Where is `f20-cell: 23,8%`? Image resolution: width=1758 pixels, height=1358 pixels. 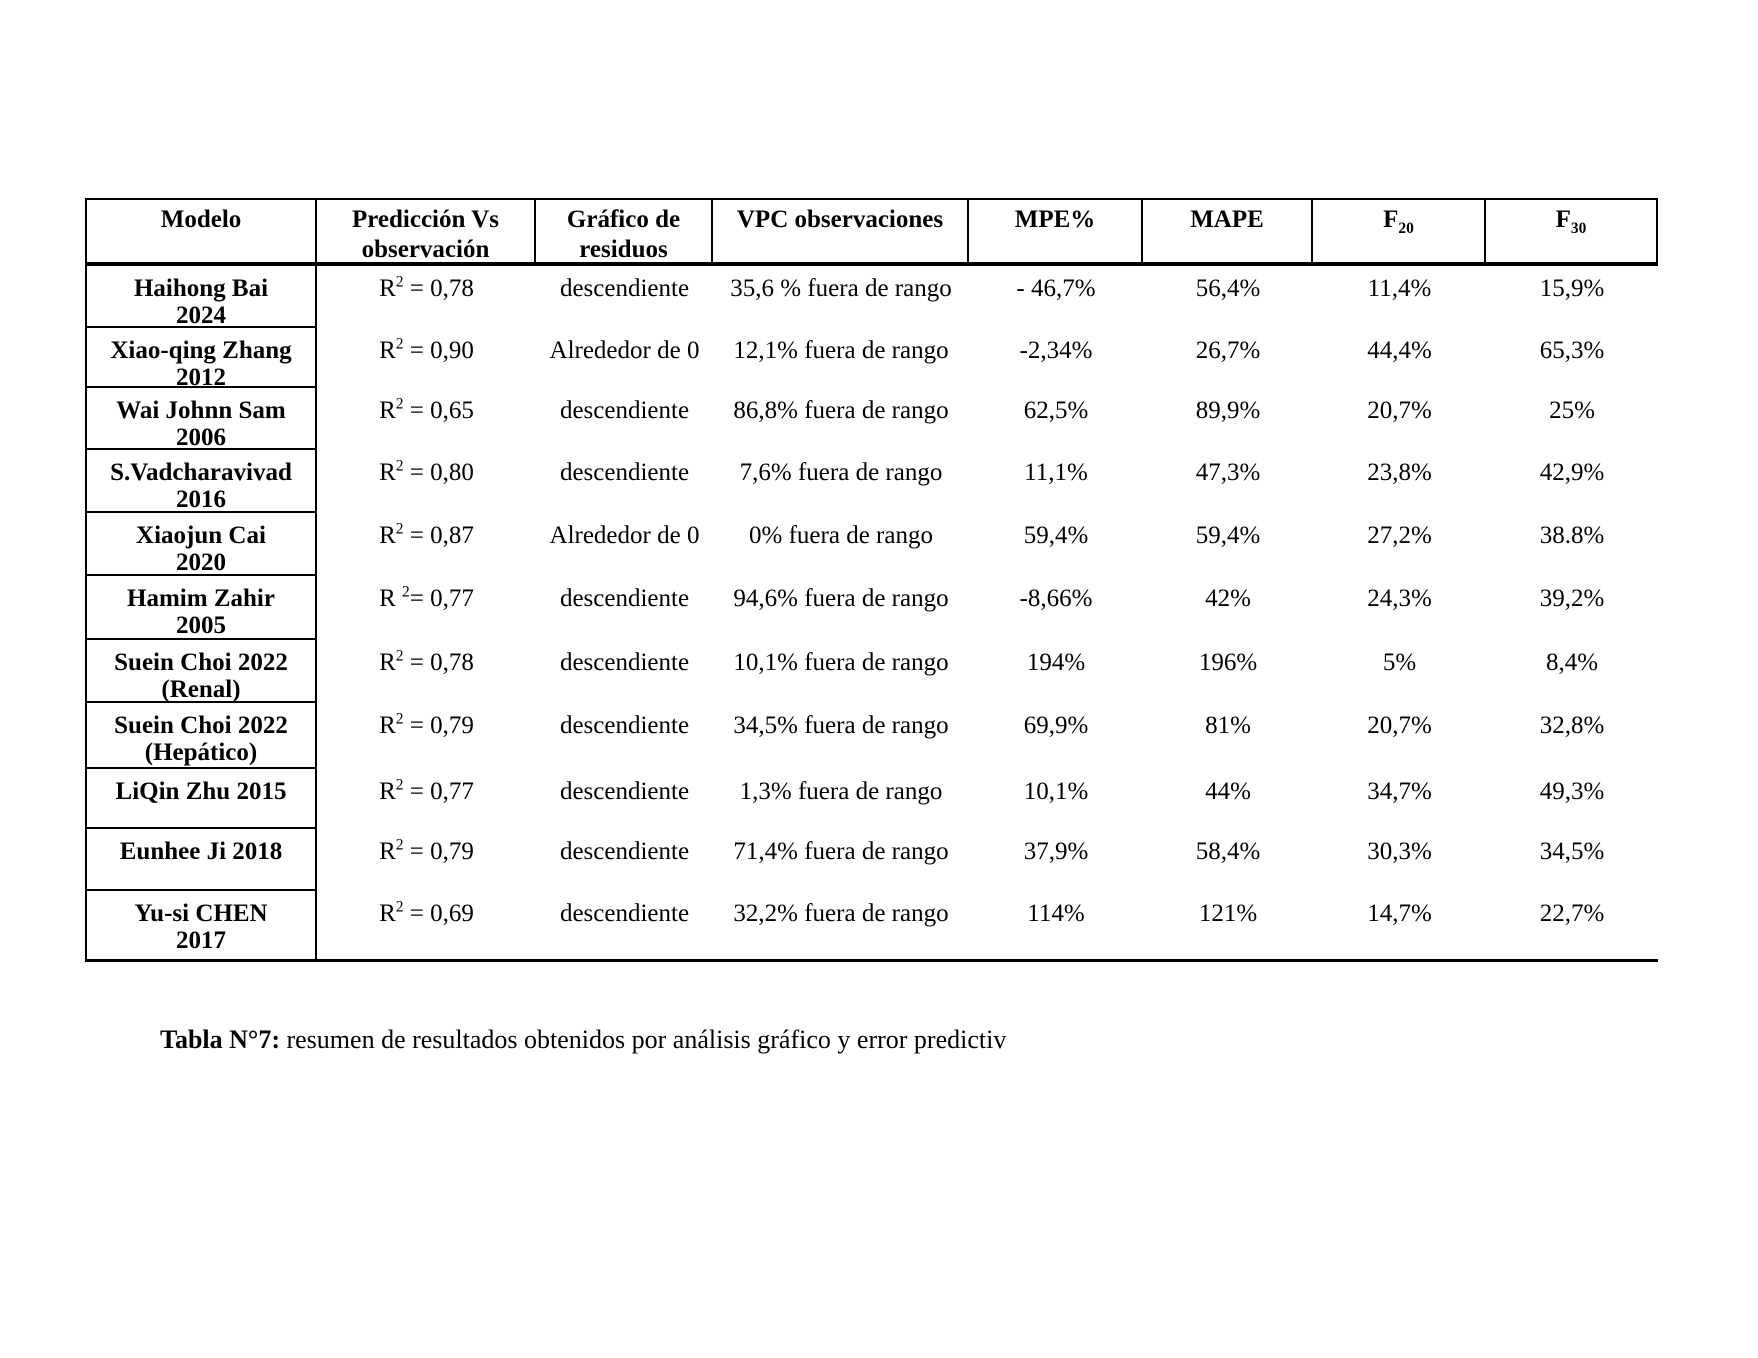 f20-cell: 23,8% is located at coordinates (1399, 472).